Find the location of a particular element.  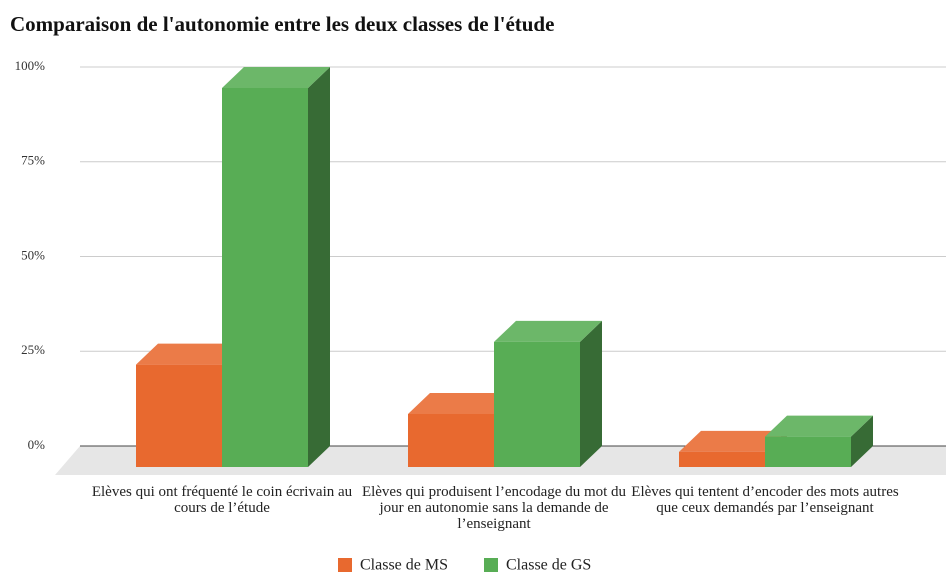

y-tick-label: 100% is located at coordinates (30, 65).